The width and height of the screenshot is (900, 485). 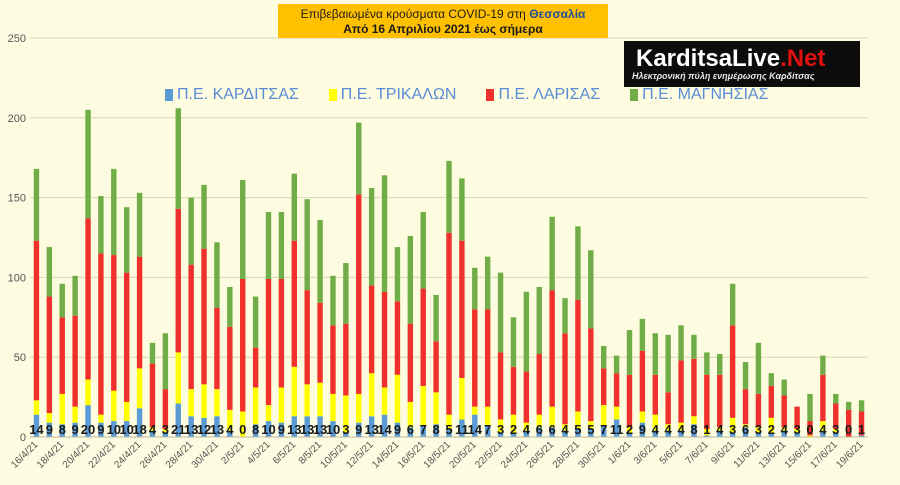 What do you see at coordinates (285, 453) in the screenshot?
I see `x-tick-label: 6/5/21` at bounding box center [285, 453].